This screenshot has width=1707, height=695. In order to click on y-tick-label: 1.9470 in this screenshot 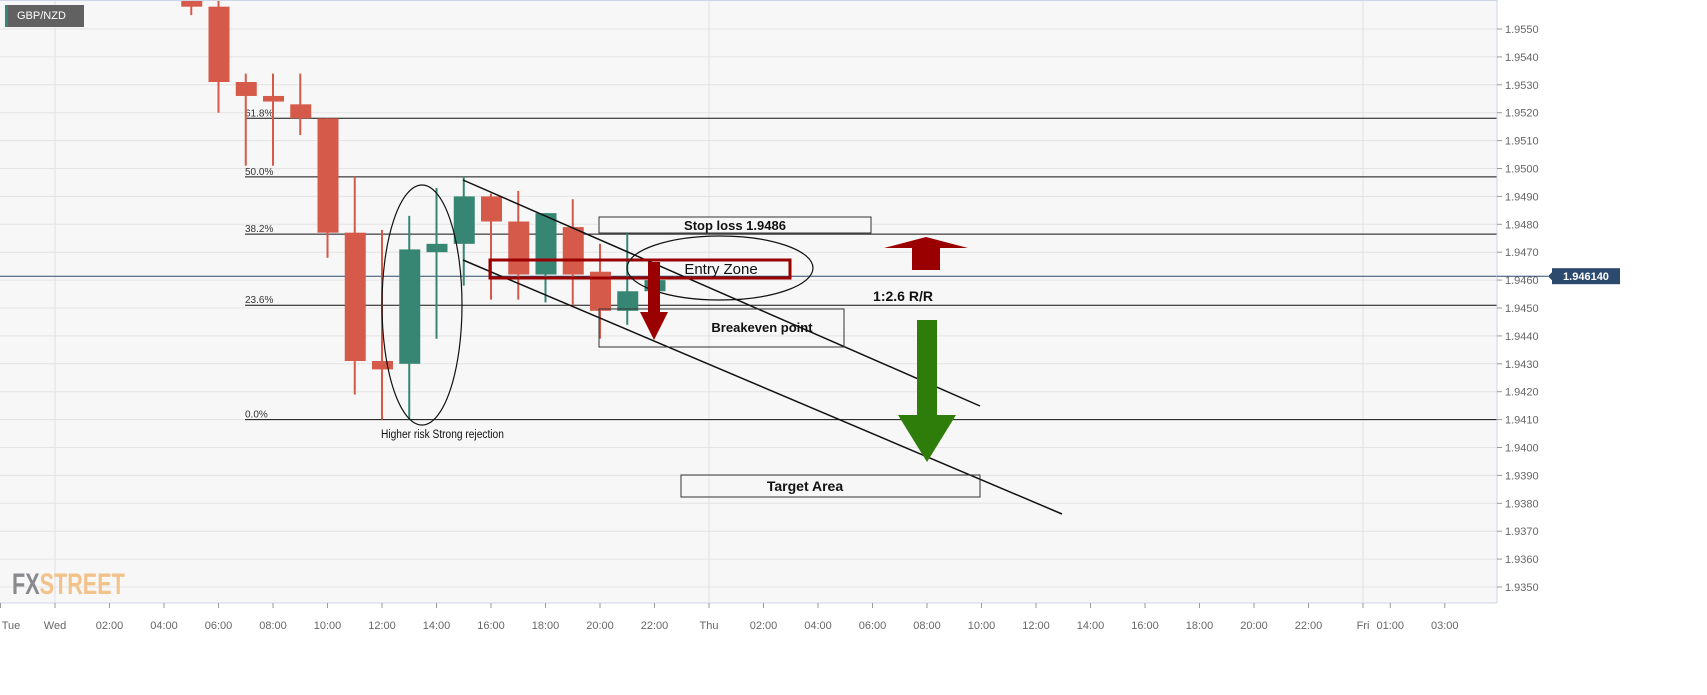, I will do `click(1522, 253)`.